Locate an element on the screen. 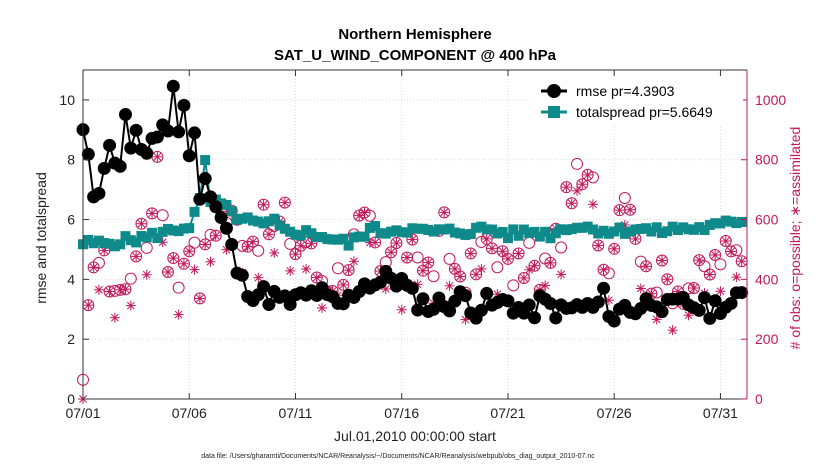 The image size is (830, 470). y-tick-label-left: 6 is located at coordinates (71, 220).